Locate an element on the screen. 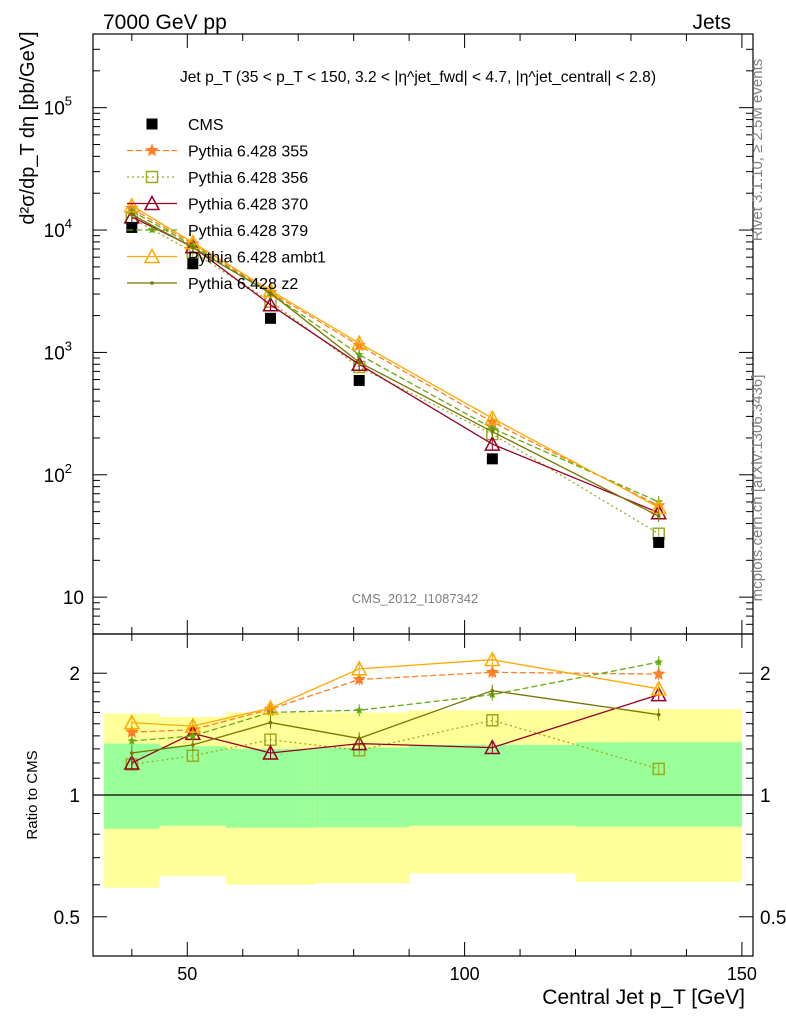 The height and width of the screenshot is (1024, 786). ratio-series-layer is located at coordinates (395, 713).